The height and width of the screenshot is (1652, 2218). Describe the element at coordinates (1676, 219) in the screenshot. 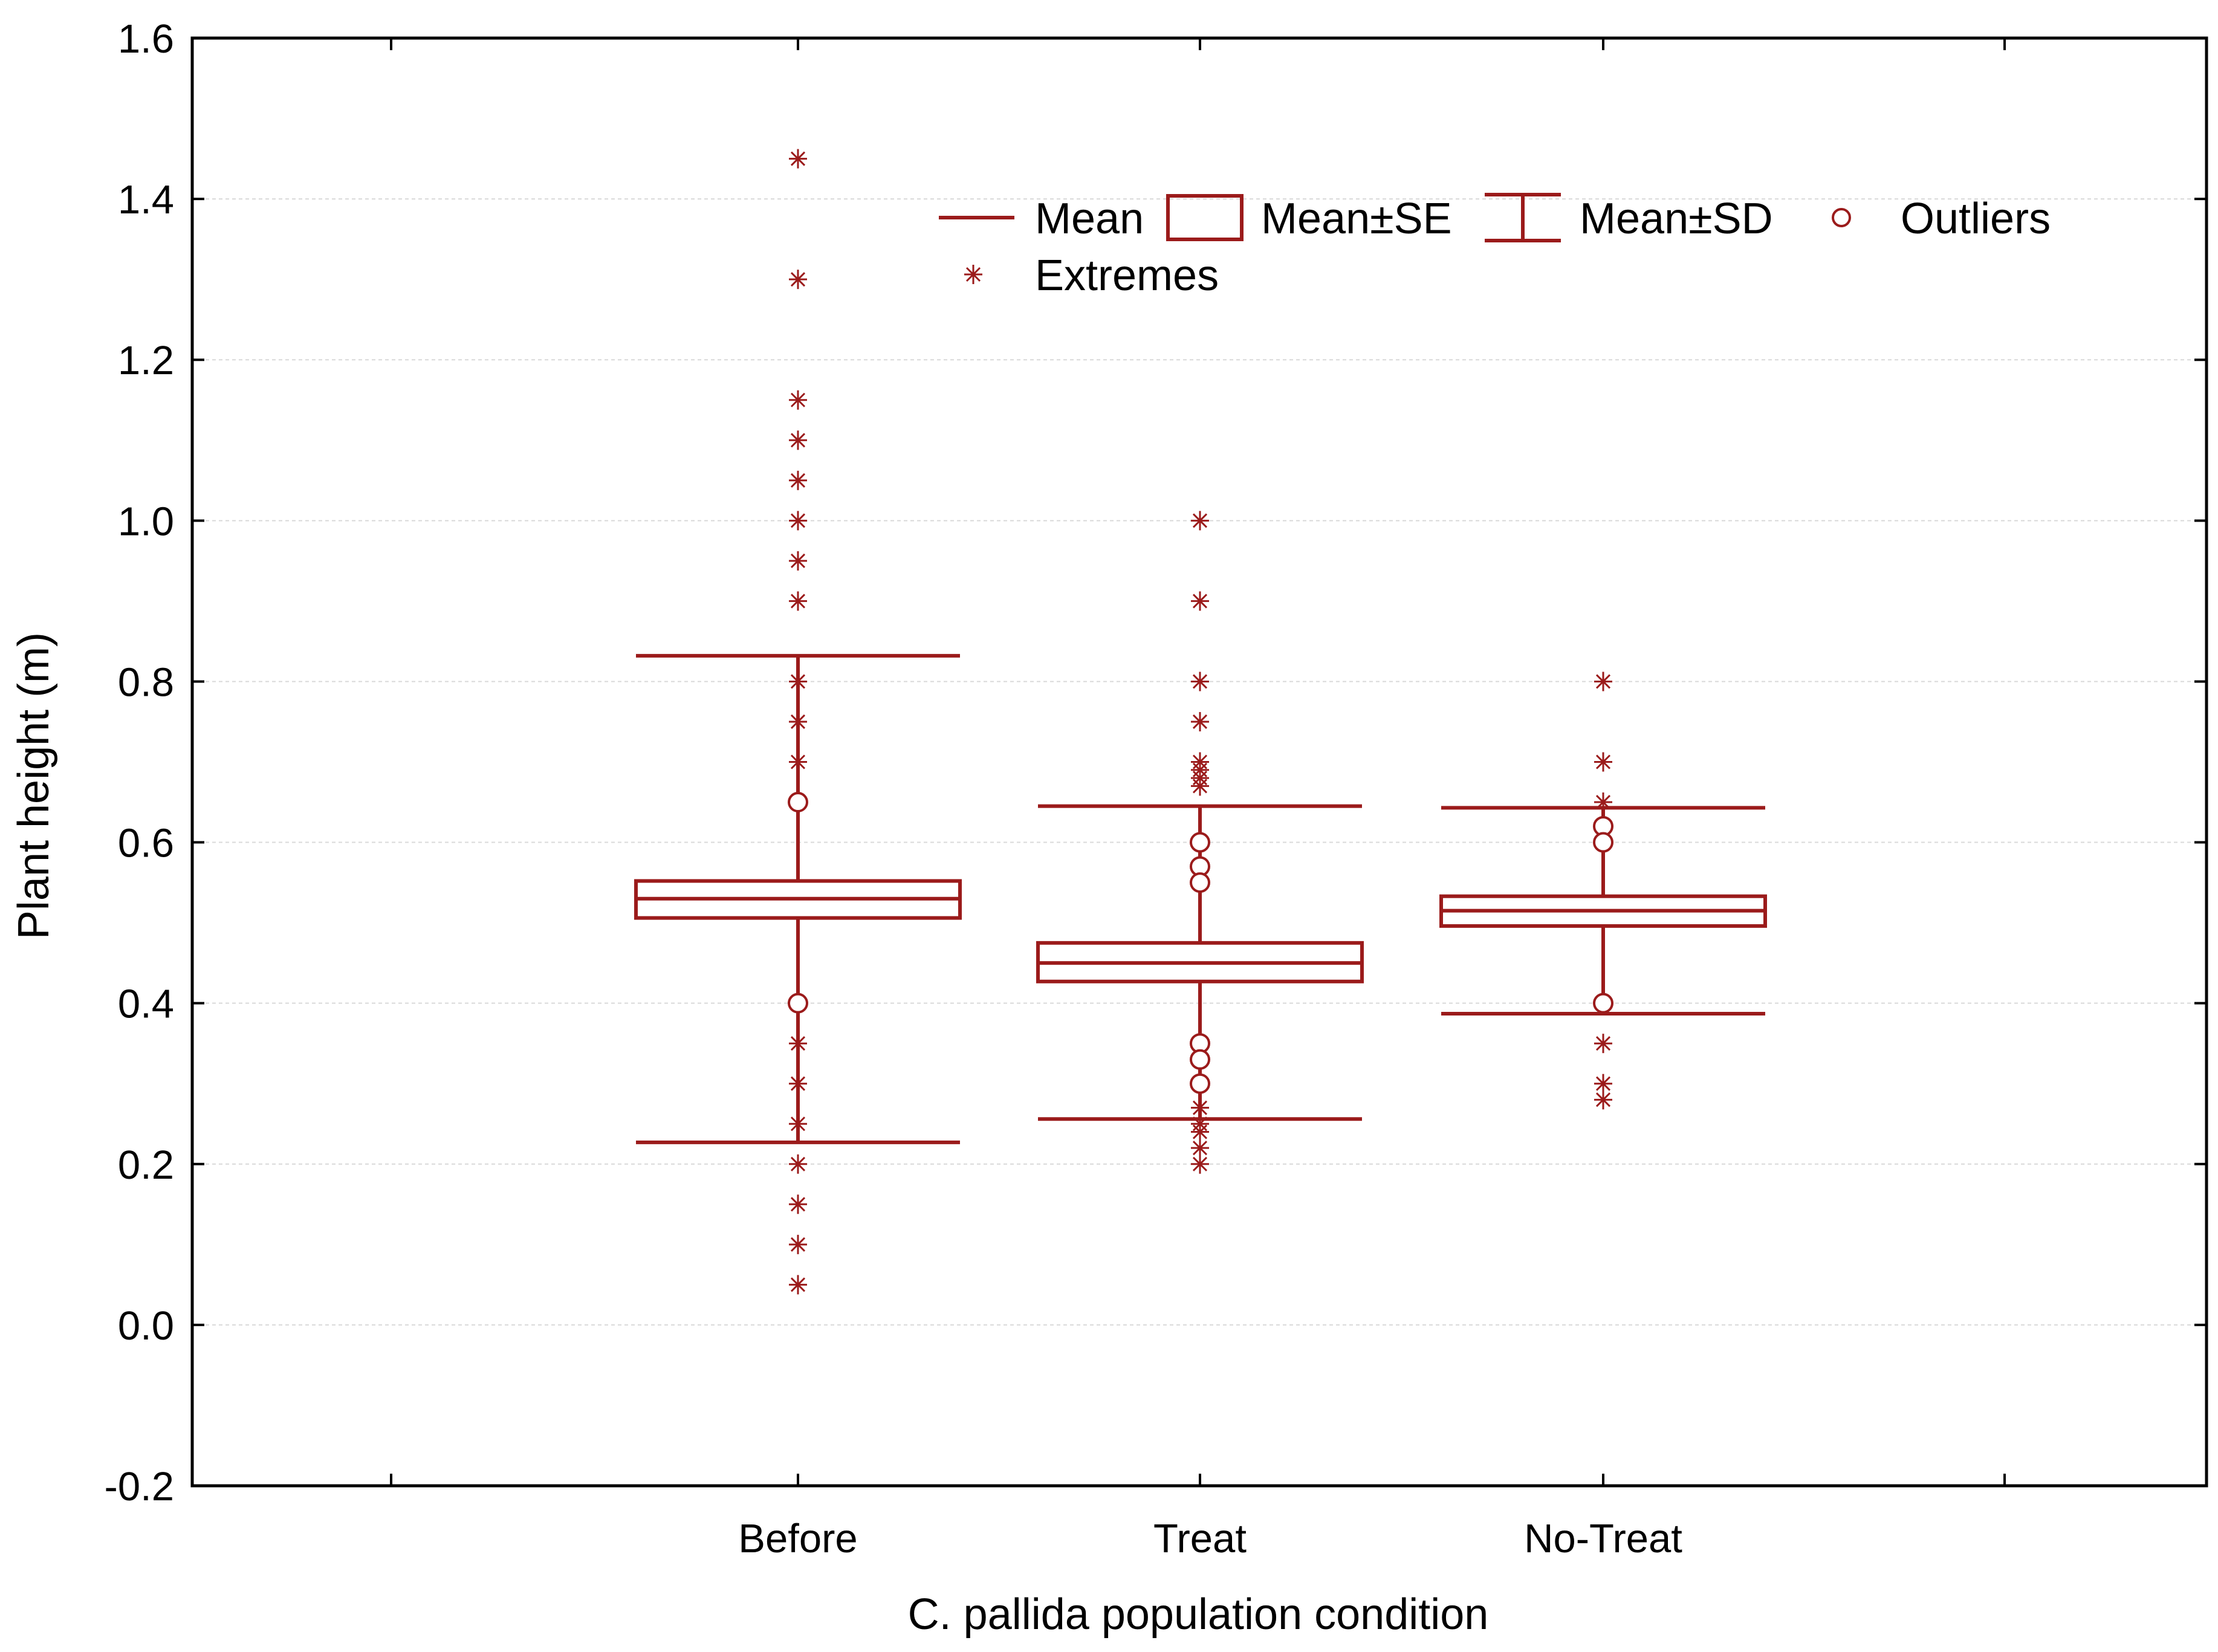

I see `legend-sd-label: Mean±SD` at that location.